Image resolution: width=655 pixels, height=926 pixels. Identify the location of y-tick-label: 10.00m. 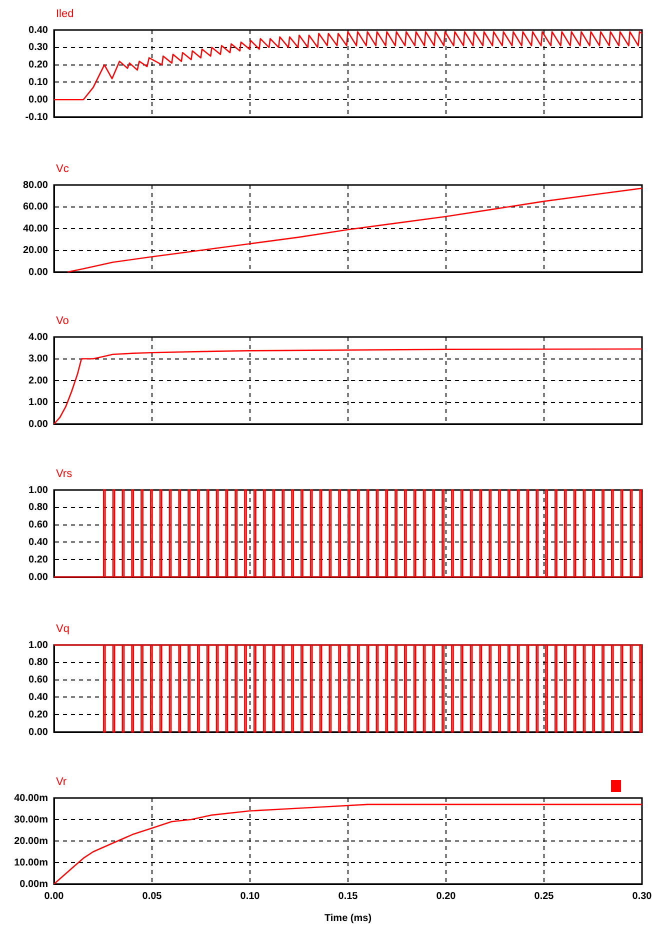
(31, 862).